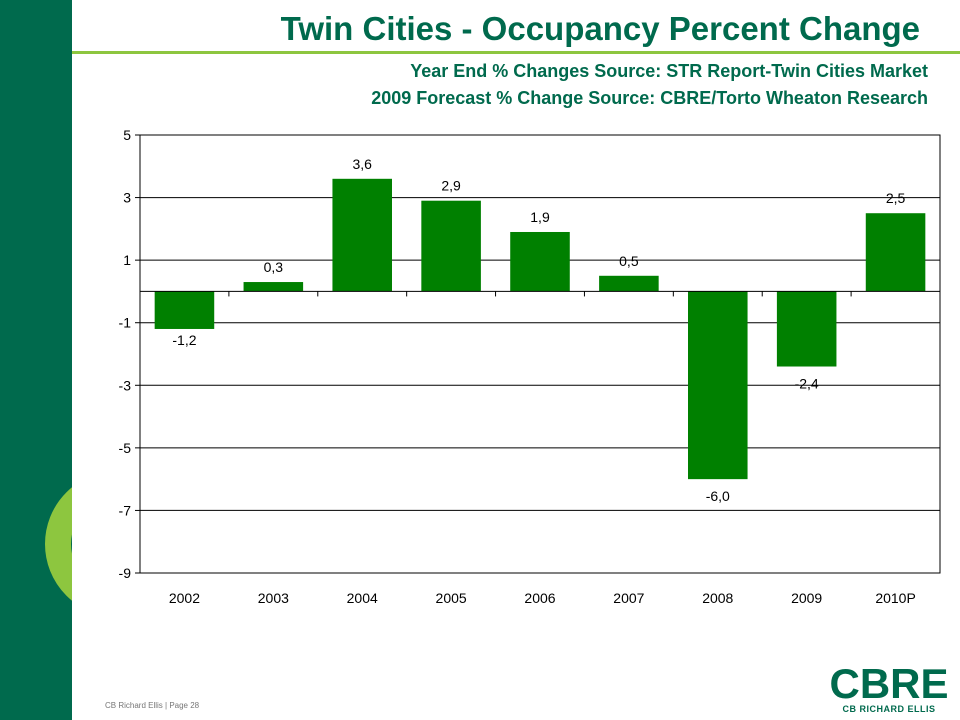 The height and width of the screenshot is (720, 960). I want to click on bar-2003, so click(273, 287).